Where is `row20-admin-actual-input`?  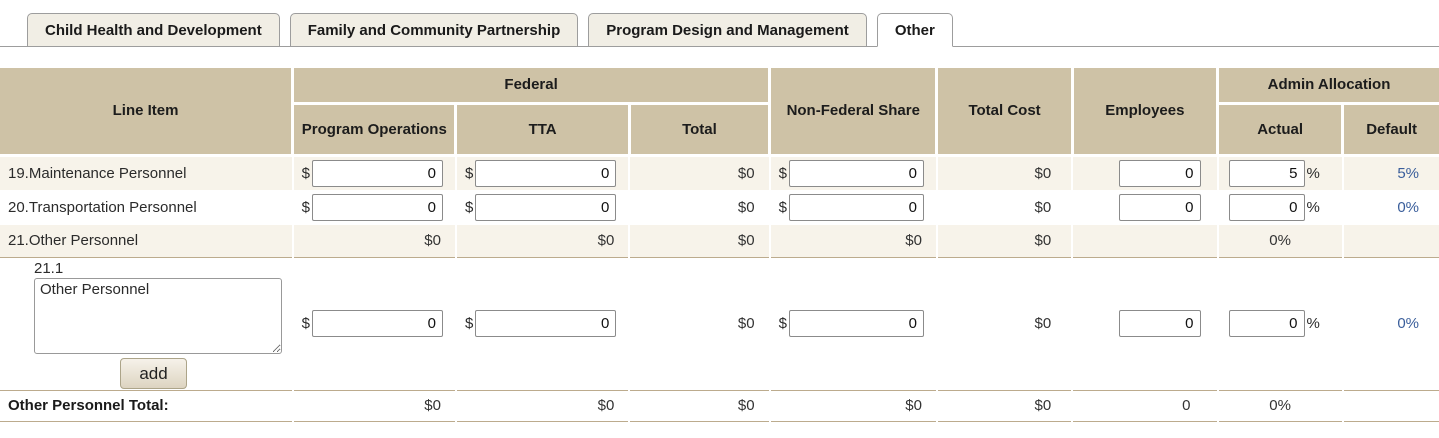 row20-admin-actual-input is located at coordinates (1266, 207).